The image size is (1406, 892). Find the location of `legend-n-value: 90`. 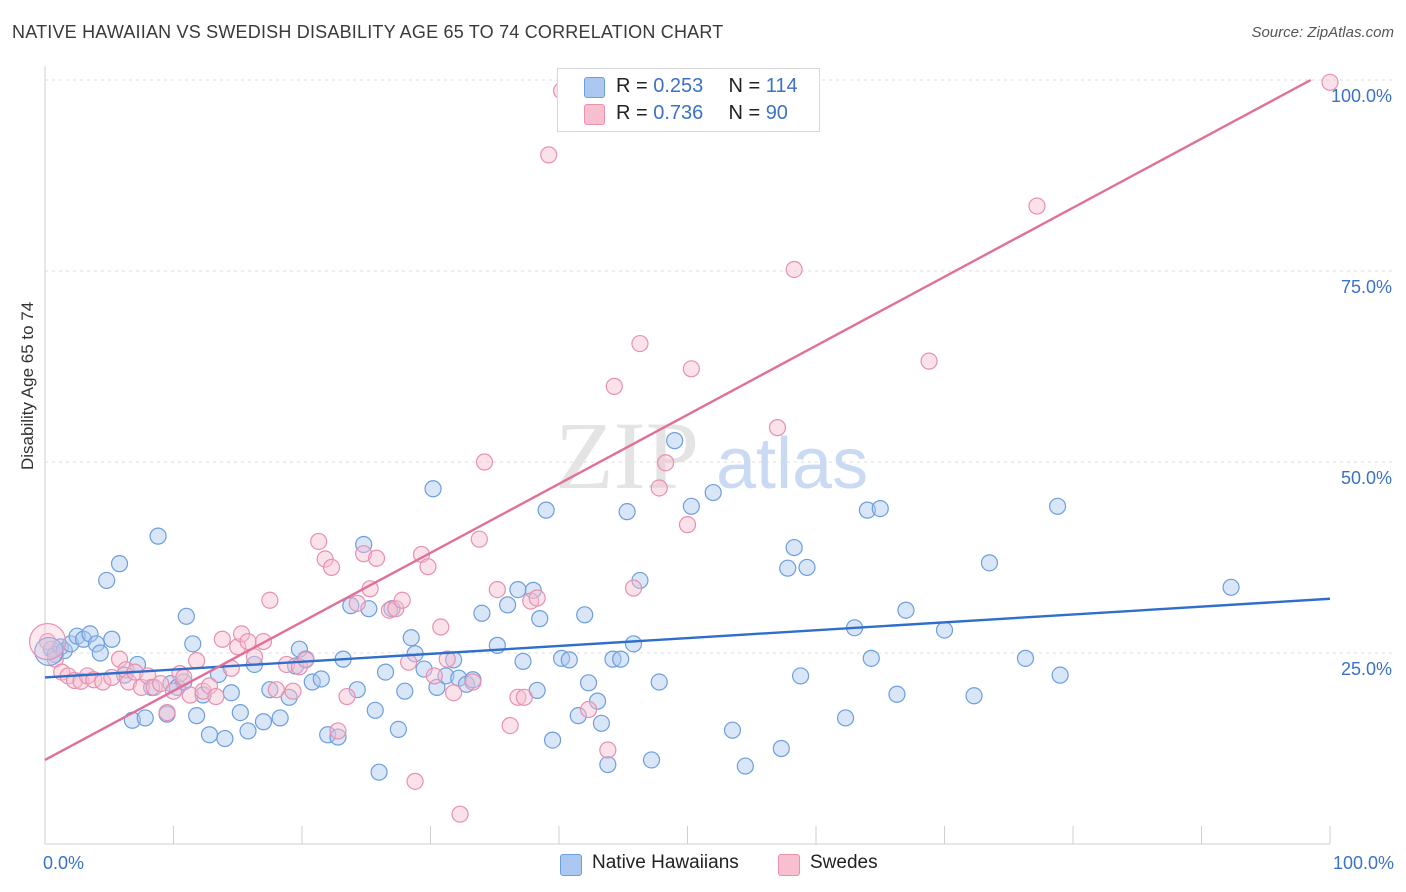

legend-n-value: 90 is located at coordinates (776, 113).